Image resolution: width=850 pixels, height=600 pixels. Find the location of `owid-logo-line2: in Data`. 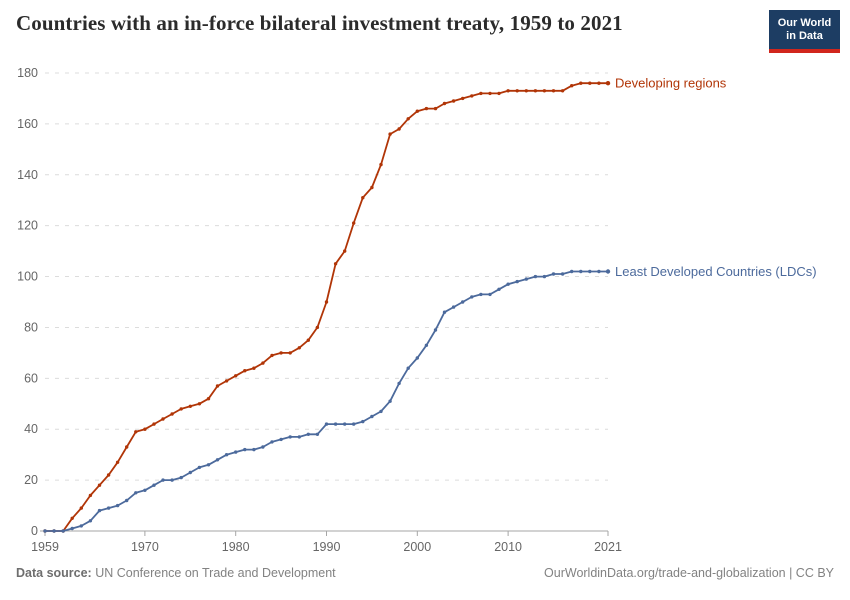

owid-logo-line2: in Data is located at coordinates (804, 35).